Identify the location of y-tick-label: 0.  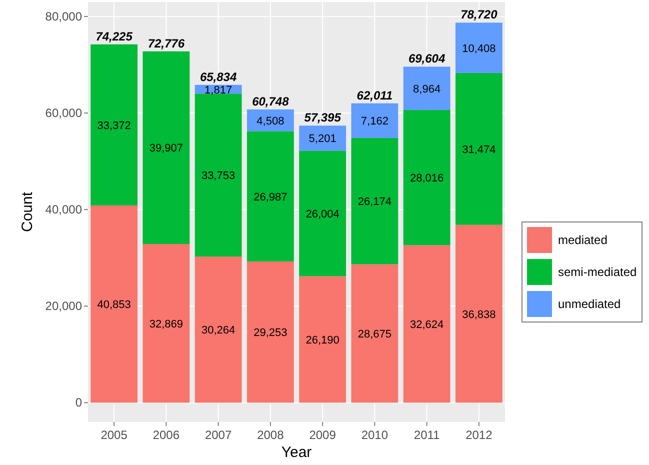
(78, 403).